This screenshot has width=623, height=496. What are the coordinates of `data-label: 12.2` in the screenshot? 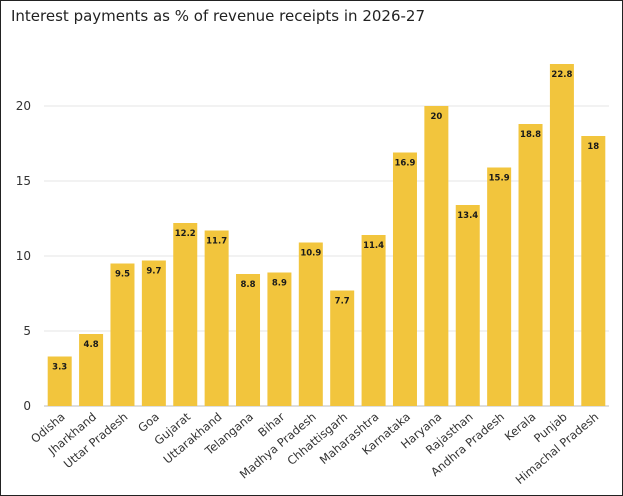 It's located at (185, 234).